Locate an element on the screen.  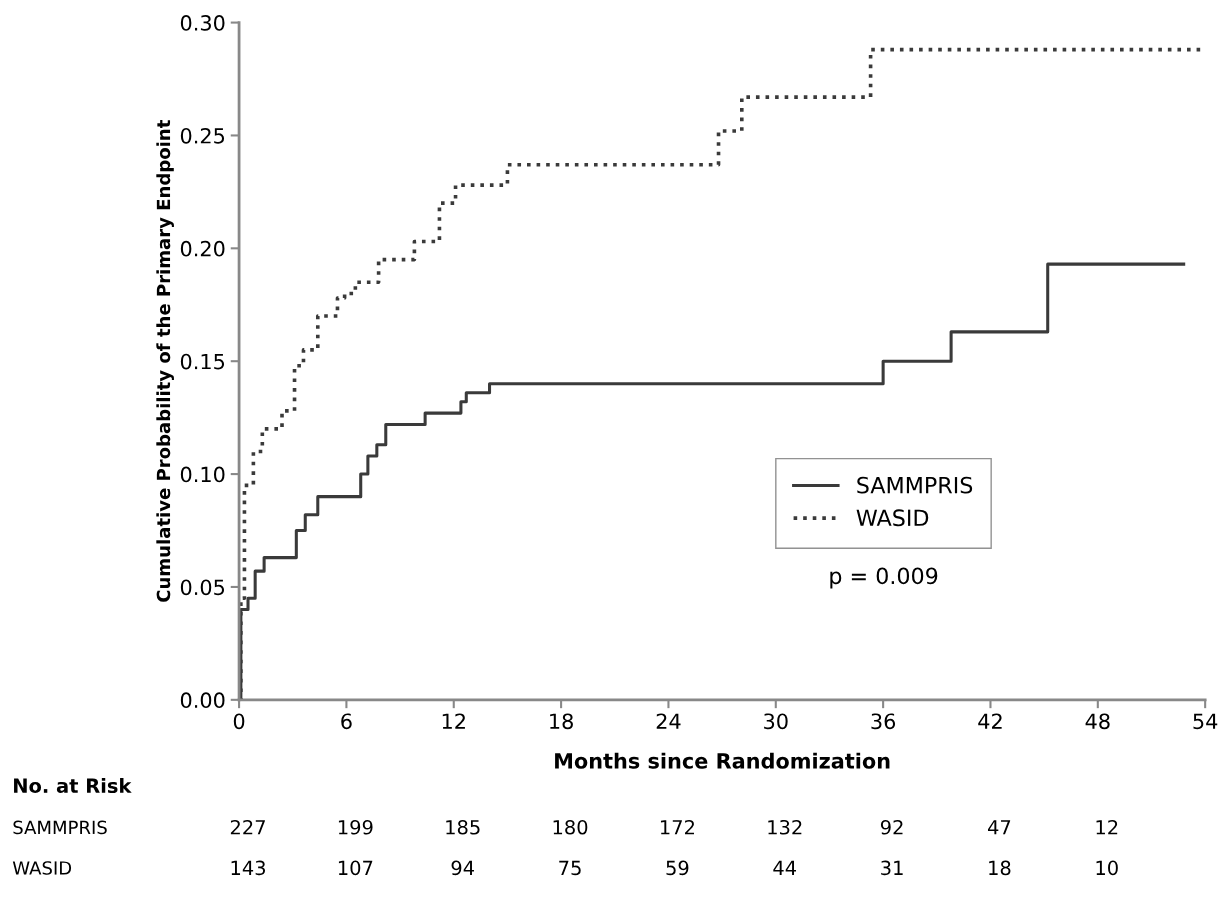
text: 132 is located at coordinates (785, 827).